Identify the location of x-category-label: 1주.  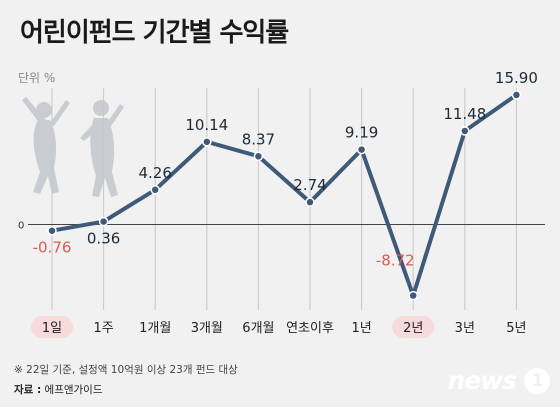
(103, 328).